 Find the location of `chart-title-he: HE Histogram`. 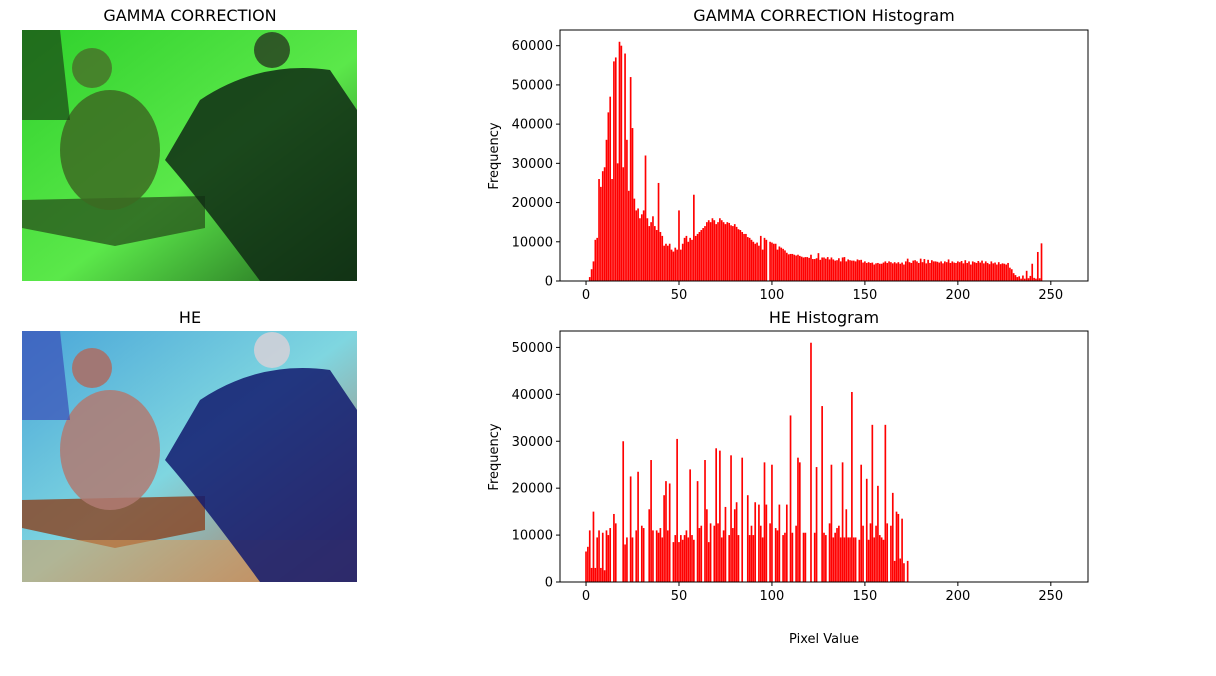

chart-title-he: HE Histogram is located at coordinates (824, 317).